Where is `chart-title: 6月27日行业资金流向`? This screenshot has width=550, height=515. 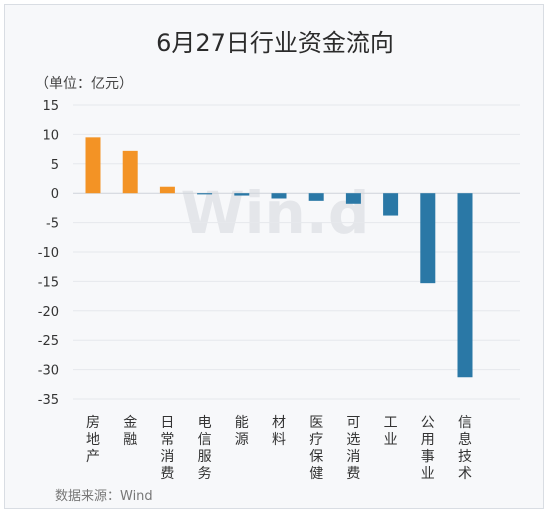
chart-title: 6月27日行业资金流向 is located at coordinates (275, 43).